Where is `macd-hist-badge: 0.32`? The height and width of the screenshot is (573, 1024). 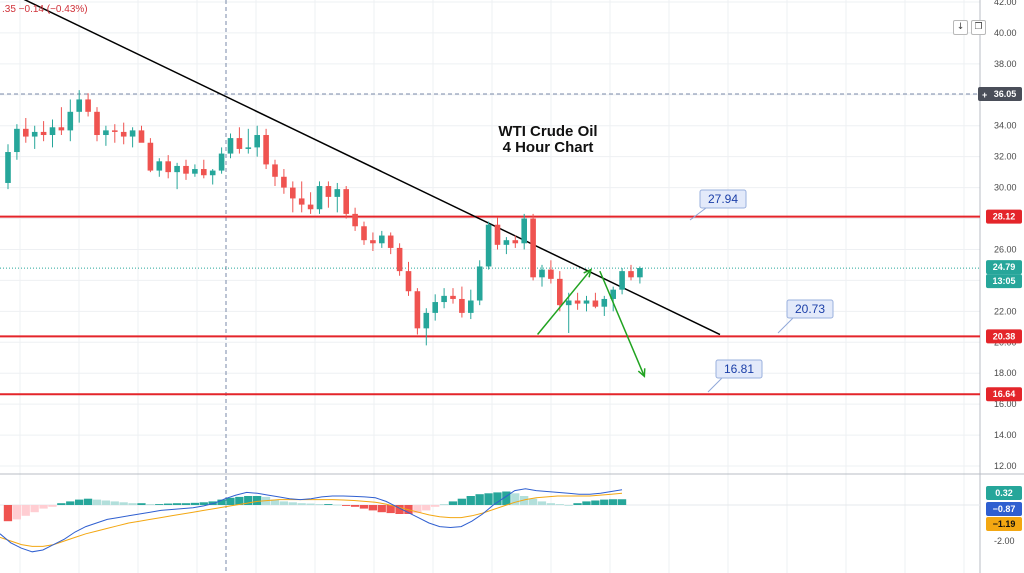 macd-hist-badge: 0.32 is located at coordinates (1004, 493).